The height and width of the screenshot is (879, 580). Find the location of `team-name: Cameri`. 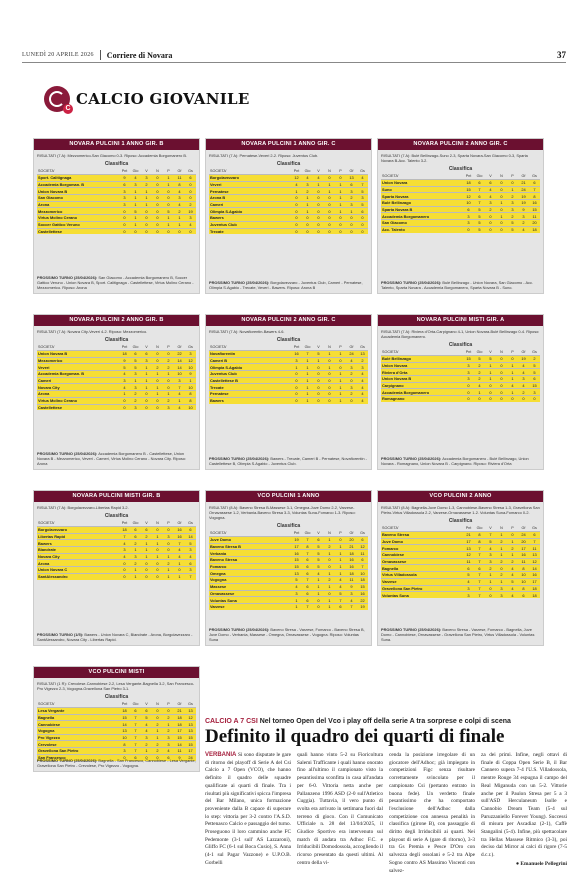

team-name: Cameri is located at coordinates (78, 380).